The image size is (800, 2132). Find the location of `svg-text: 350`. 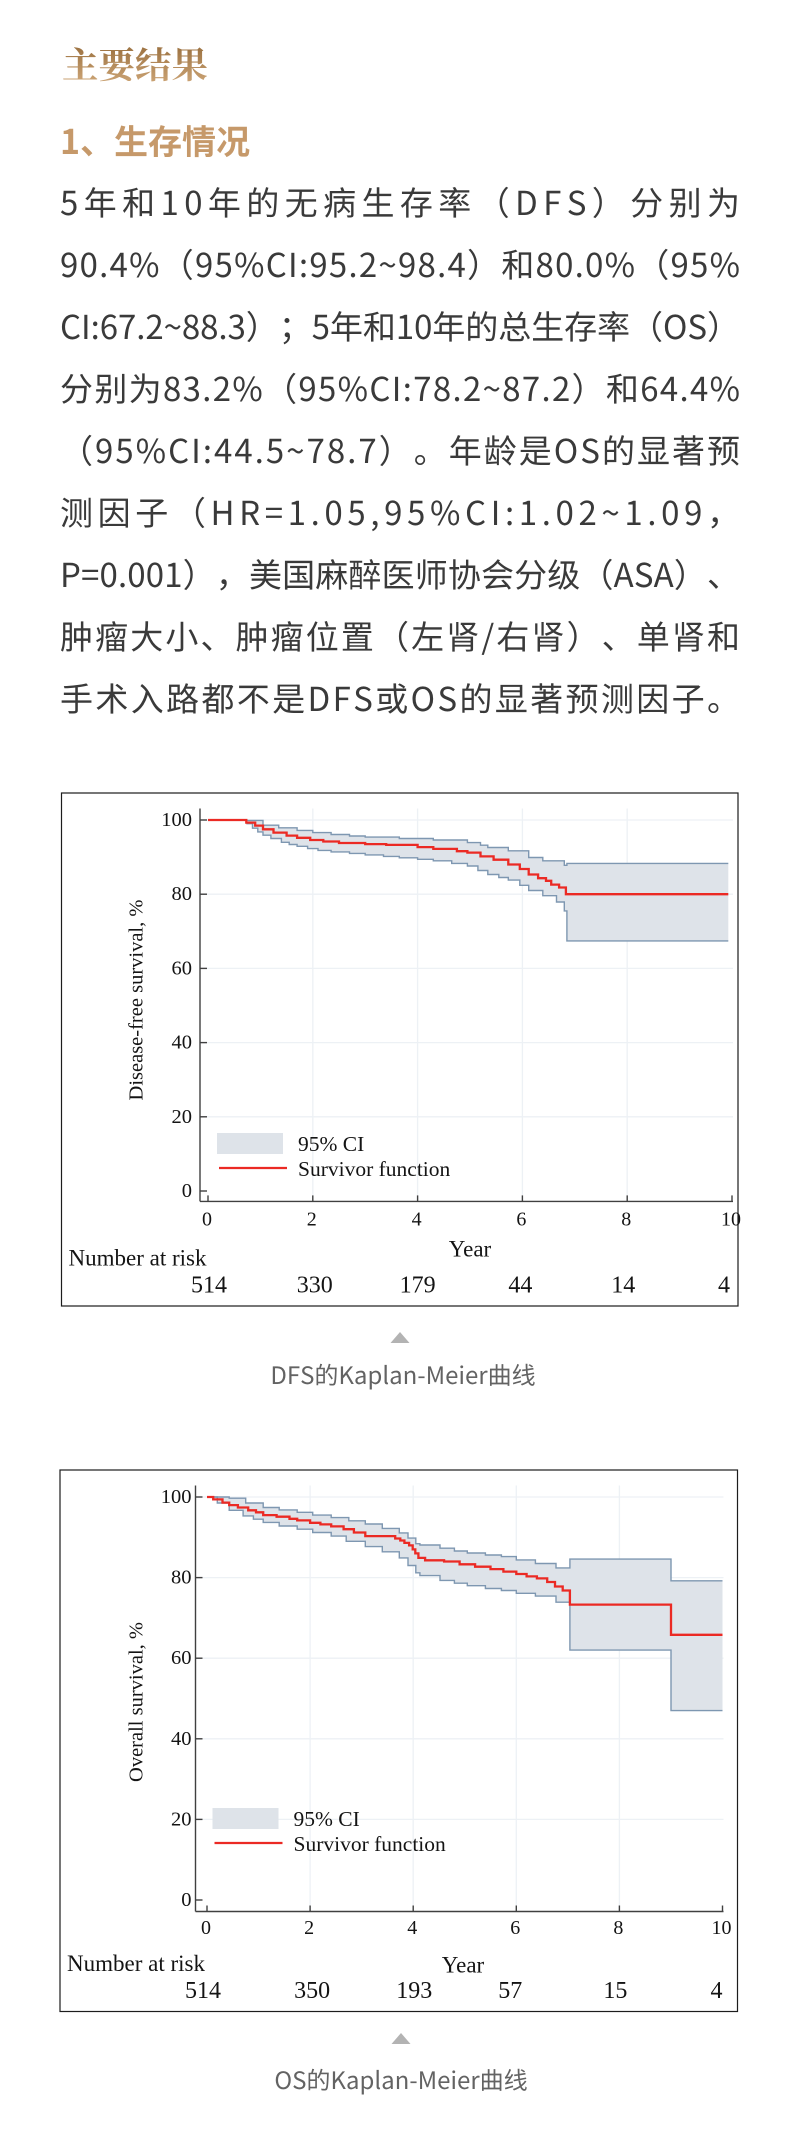

svg-text: 350 is located at coordinates (312, 1991).